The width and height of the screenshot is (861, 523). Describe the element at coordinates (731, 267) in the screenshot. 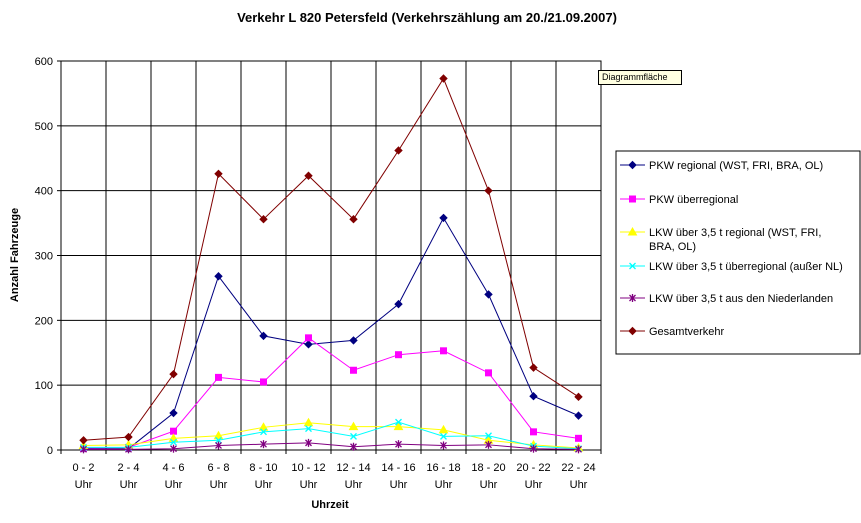

I see `legend-entry: LKW über 3,5 t überregional (außer NL)` at that location.